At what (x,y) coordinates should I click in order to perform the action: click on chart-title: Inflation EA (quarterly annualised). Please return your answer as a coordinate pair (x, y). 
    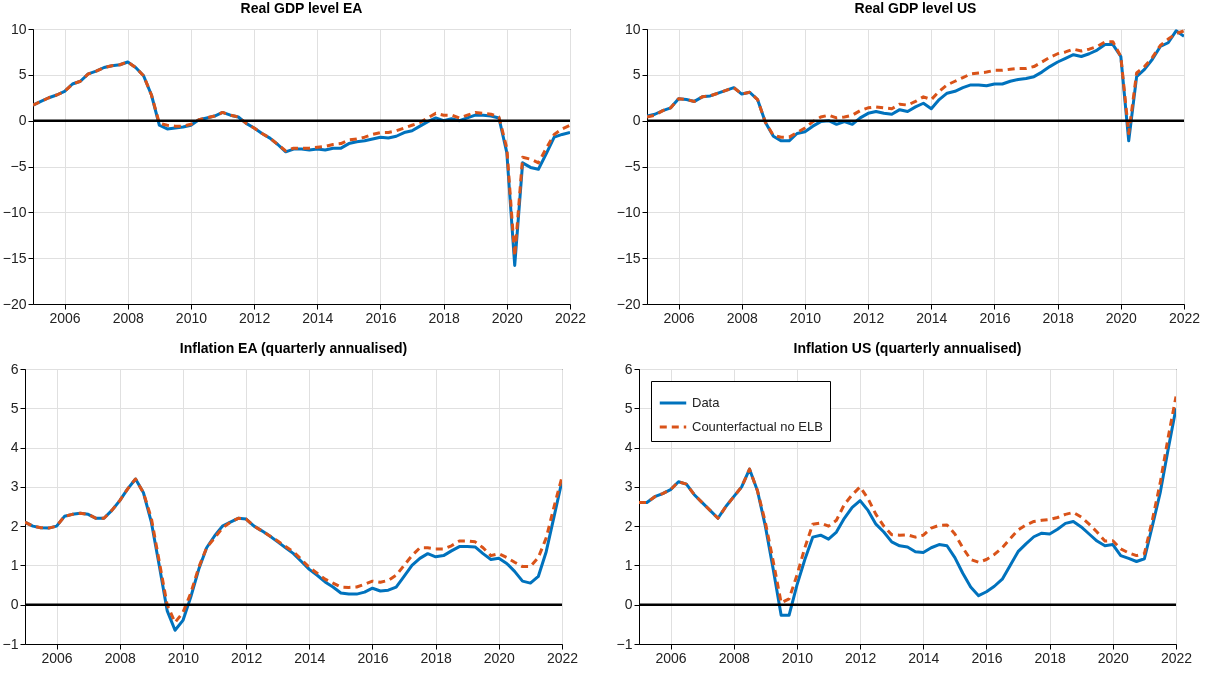
    Looking at the image, I should click on (293, 348).